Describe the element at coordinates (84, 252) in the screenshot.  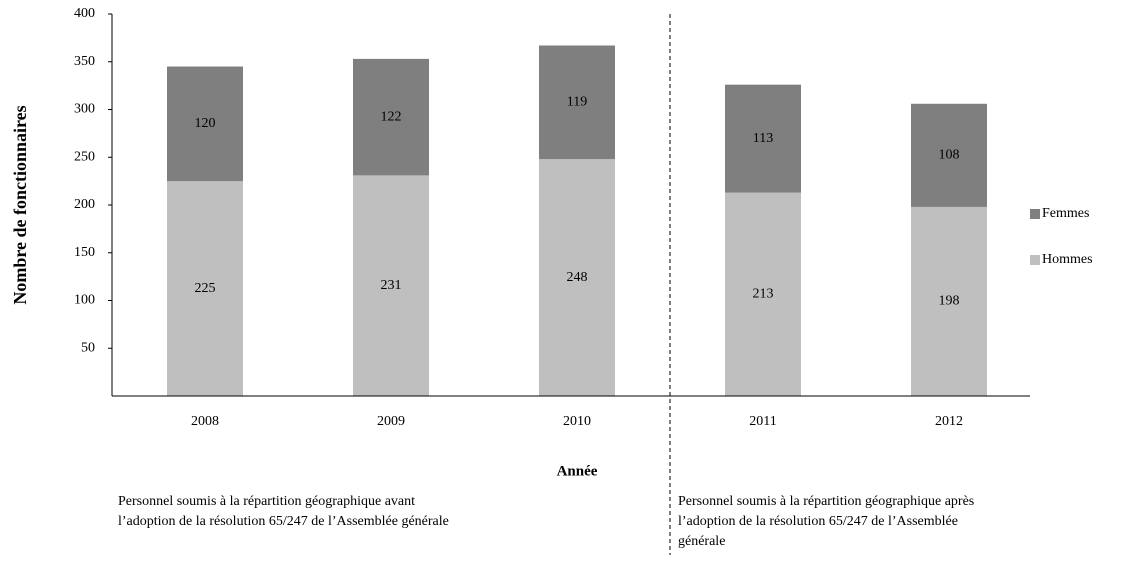
I see `y-tick-label: 150` at that location.